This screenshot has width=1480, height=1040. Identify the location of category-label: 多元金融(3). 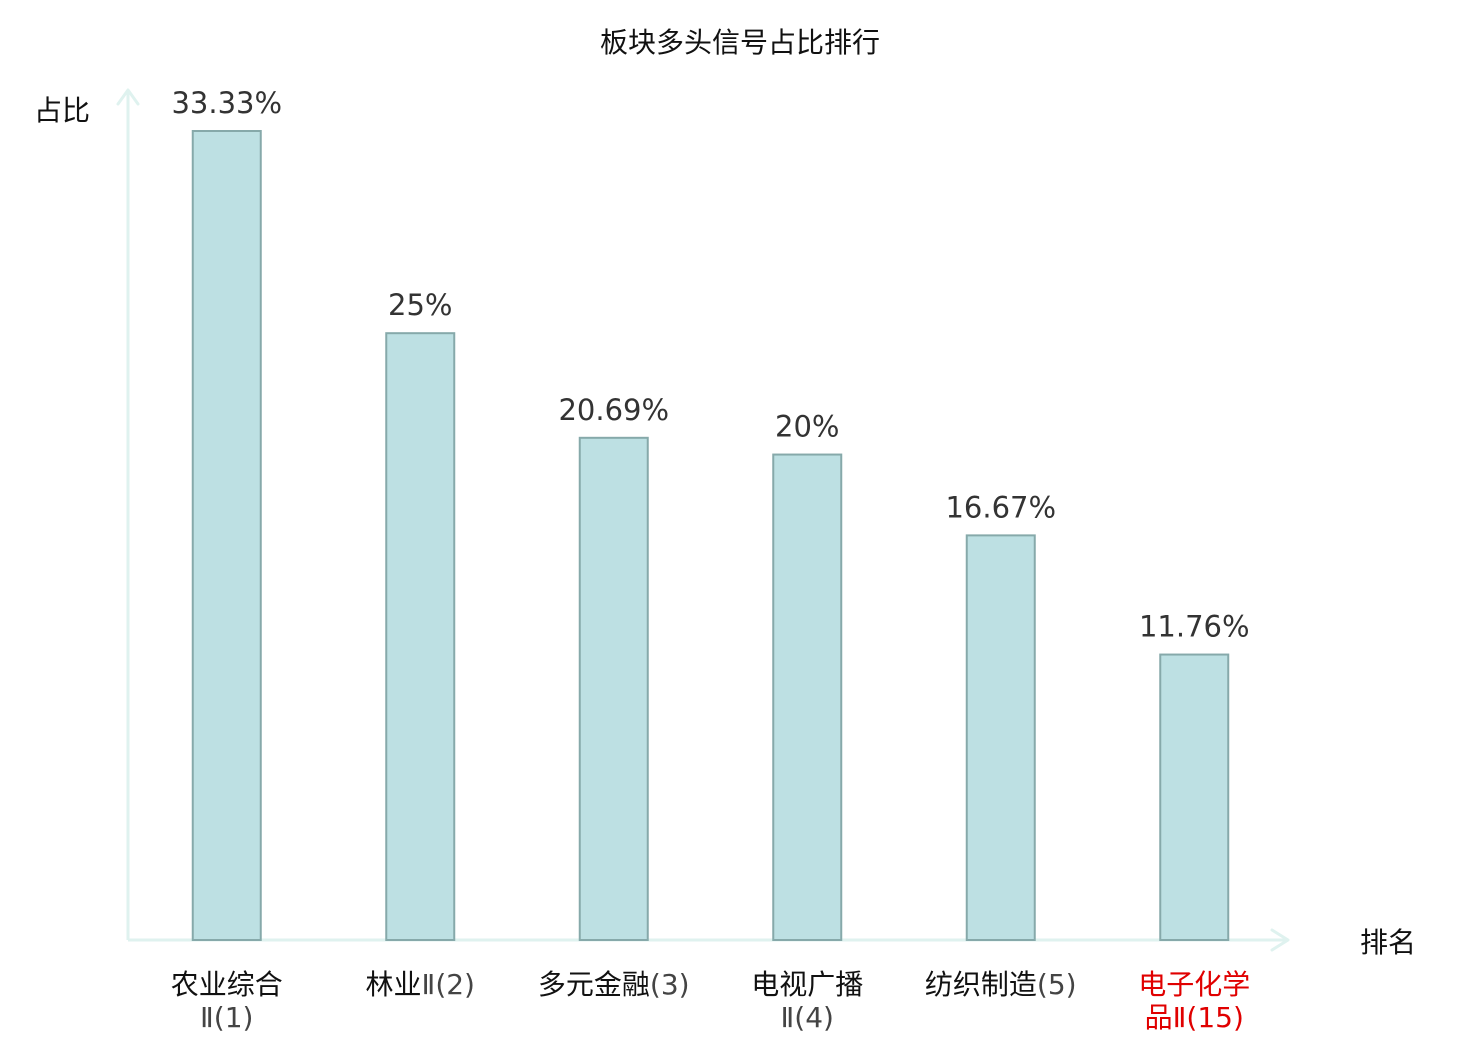
(614, 984).